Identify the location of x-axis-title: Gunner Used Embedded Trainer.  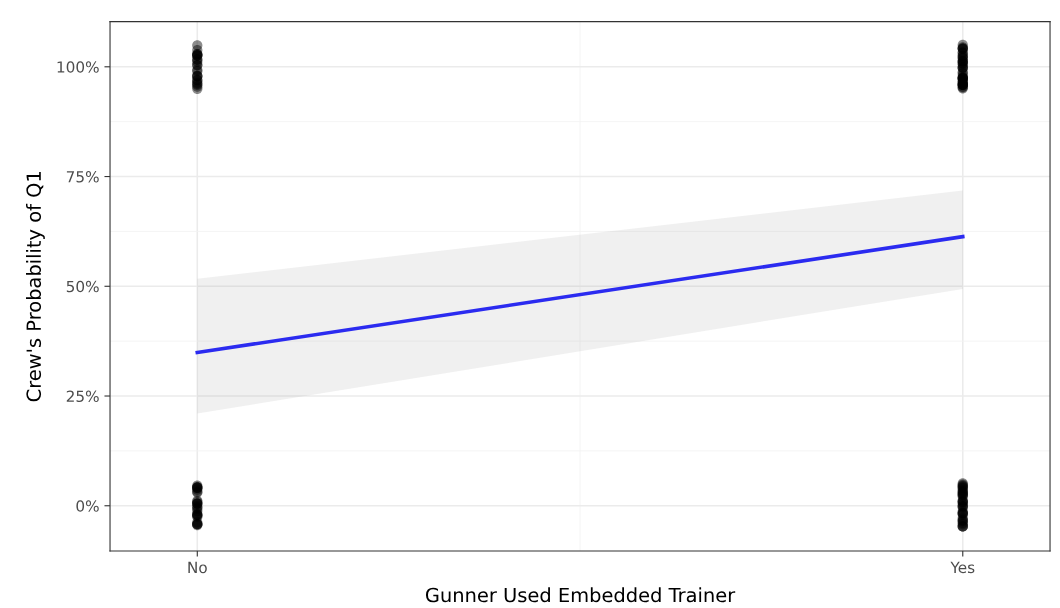
(580, 595).